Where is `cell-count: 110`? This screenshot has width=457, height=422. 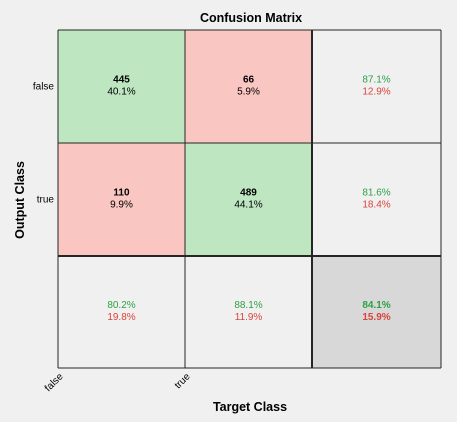 cell-count: 110 is located at coordinates (121, 193).